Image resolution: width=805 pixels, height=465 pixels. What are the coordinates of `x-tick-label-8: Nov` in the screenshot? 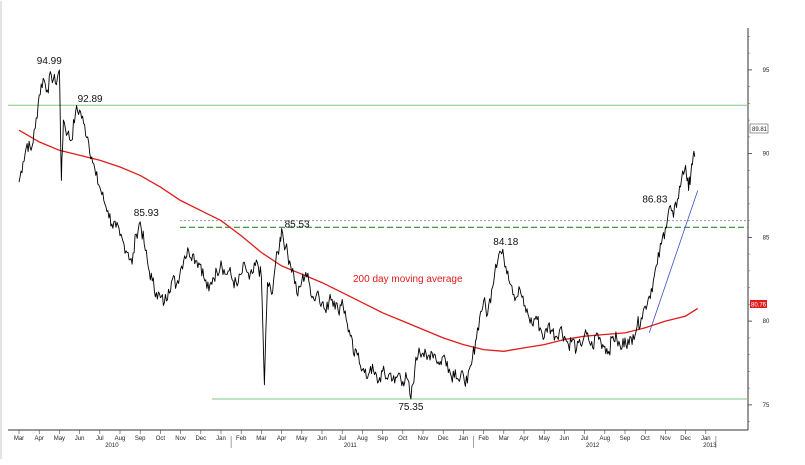 It's located at (180, 439).